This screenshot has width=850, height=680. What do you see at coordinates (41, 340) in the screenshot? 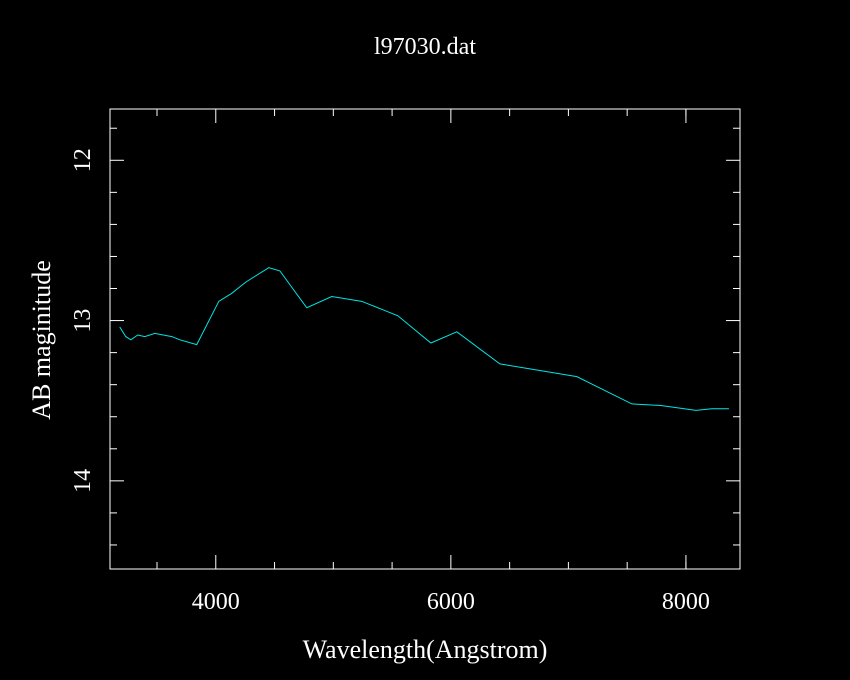
I see `y-axis-label: AB maginitude` at bounding box center [41, 340].